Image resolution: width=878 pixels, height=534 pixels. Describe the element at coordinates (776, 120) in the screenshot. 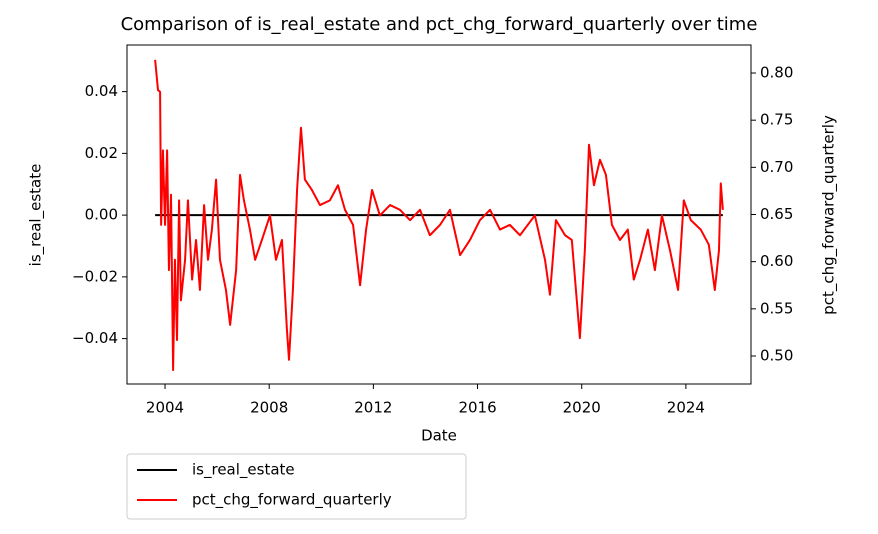

I see `y2-tick-label: 0.75` at that location.